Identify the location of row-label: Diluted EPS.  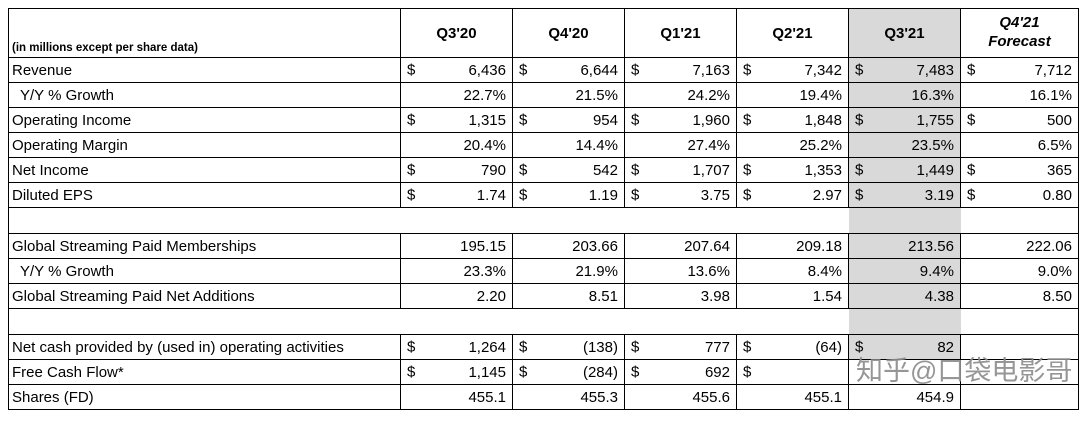
(204, 195).